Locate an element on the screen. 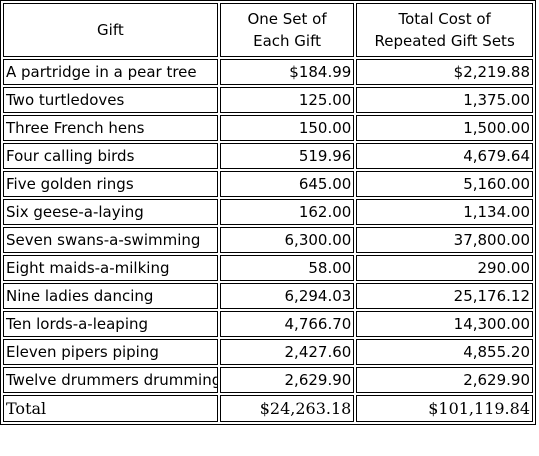 The height and width of the screenshot is (456, 539). total-cost-cell: 4,679.64 is located at coordinates (444, 156).